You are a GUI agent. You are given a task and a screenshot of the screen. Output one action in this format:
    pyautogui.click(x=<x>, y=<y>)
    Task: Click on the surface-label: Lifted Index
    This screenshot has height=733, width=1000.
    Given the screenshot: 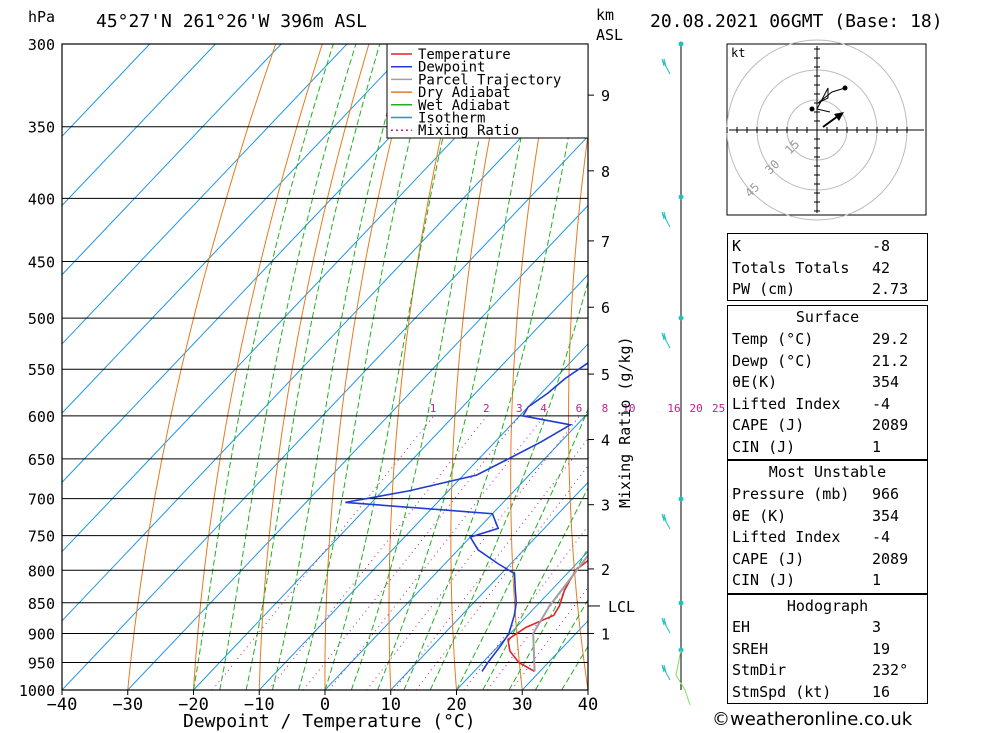 What is the action you would take?
    pyautogui.click(x=786, y=403)
    